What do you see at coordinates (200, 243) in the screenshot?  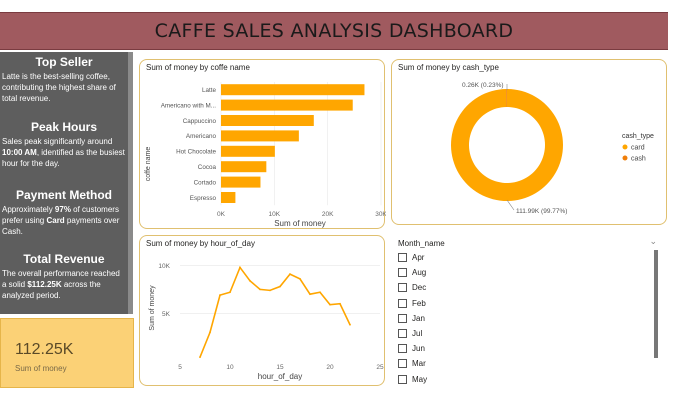 I see `line-chart-title: Sum of money by hour_of_day` at bounding box center [200, 243].